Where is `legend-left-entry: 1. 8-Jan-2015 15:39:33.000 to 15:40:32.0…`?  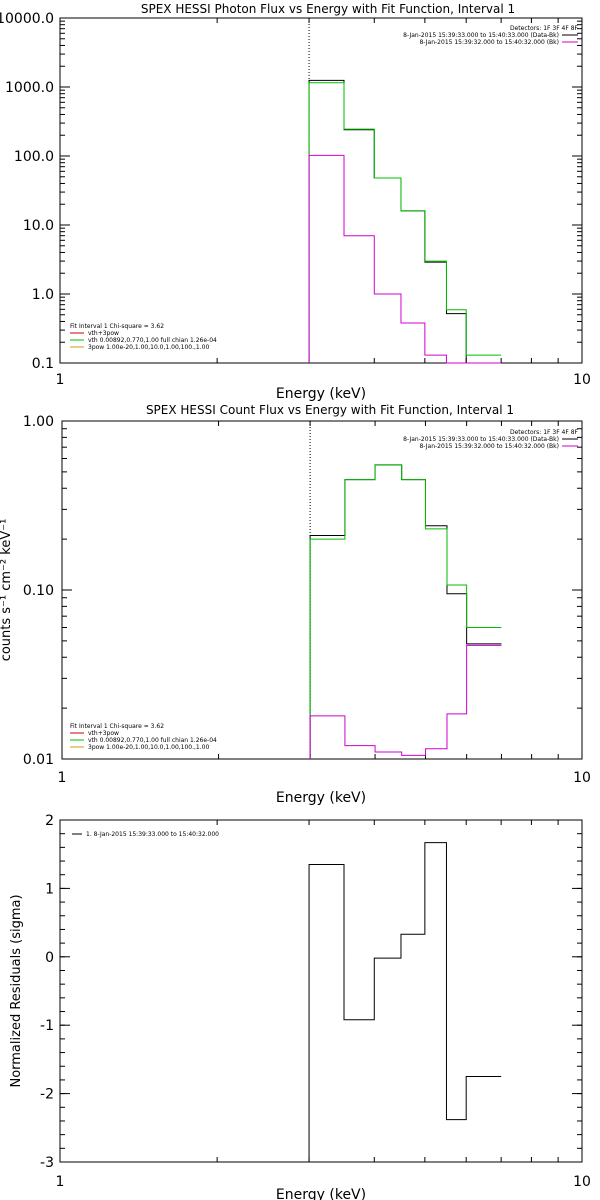 legend-left-entry: 1. 8-Jan-2015 15:39:33.000 to 15:40:32.0… is located at coordinates (152, 834).